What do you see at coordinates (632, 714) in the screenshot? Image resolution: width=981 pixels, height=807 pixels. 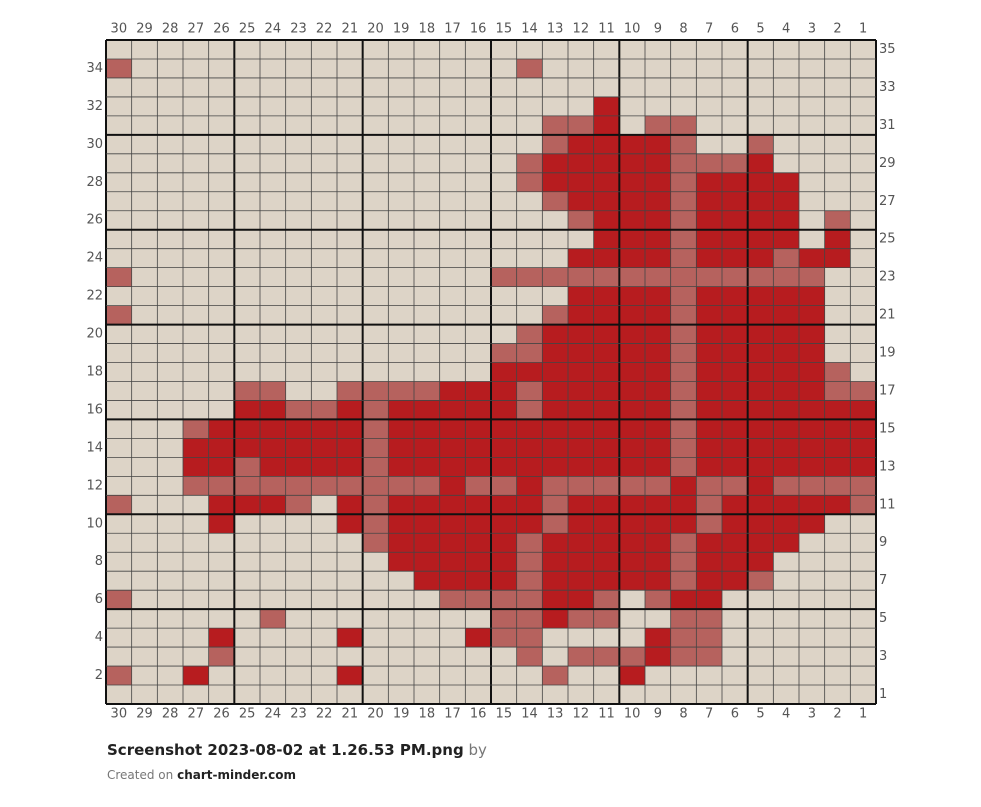 I see `column-label-bottom: 10` at bounding box center [632, 714].